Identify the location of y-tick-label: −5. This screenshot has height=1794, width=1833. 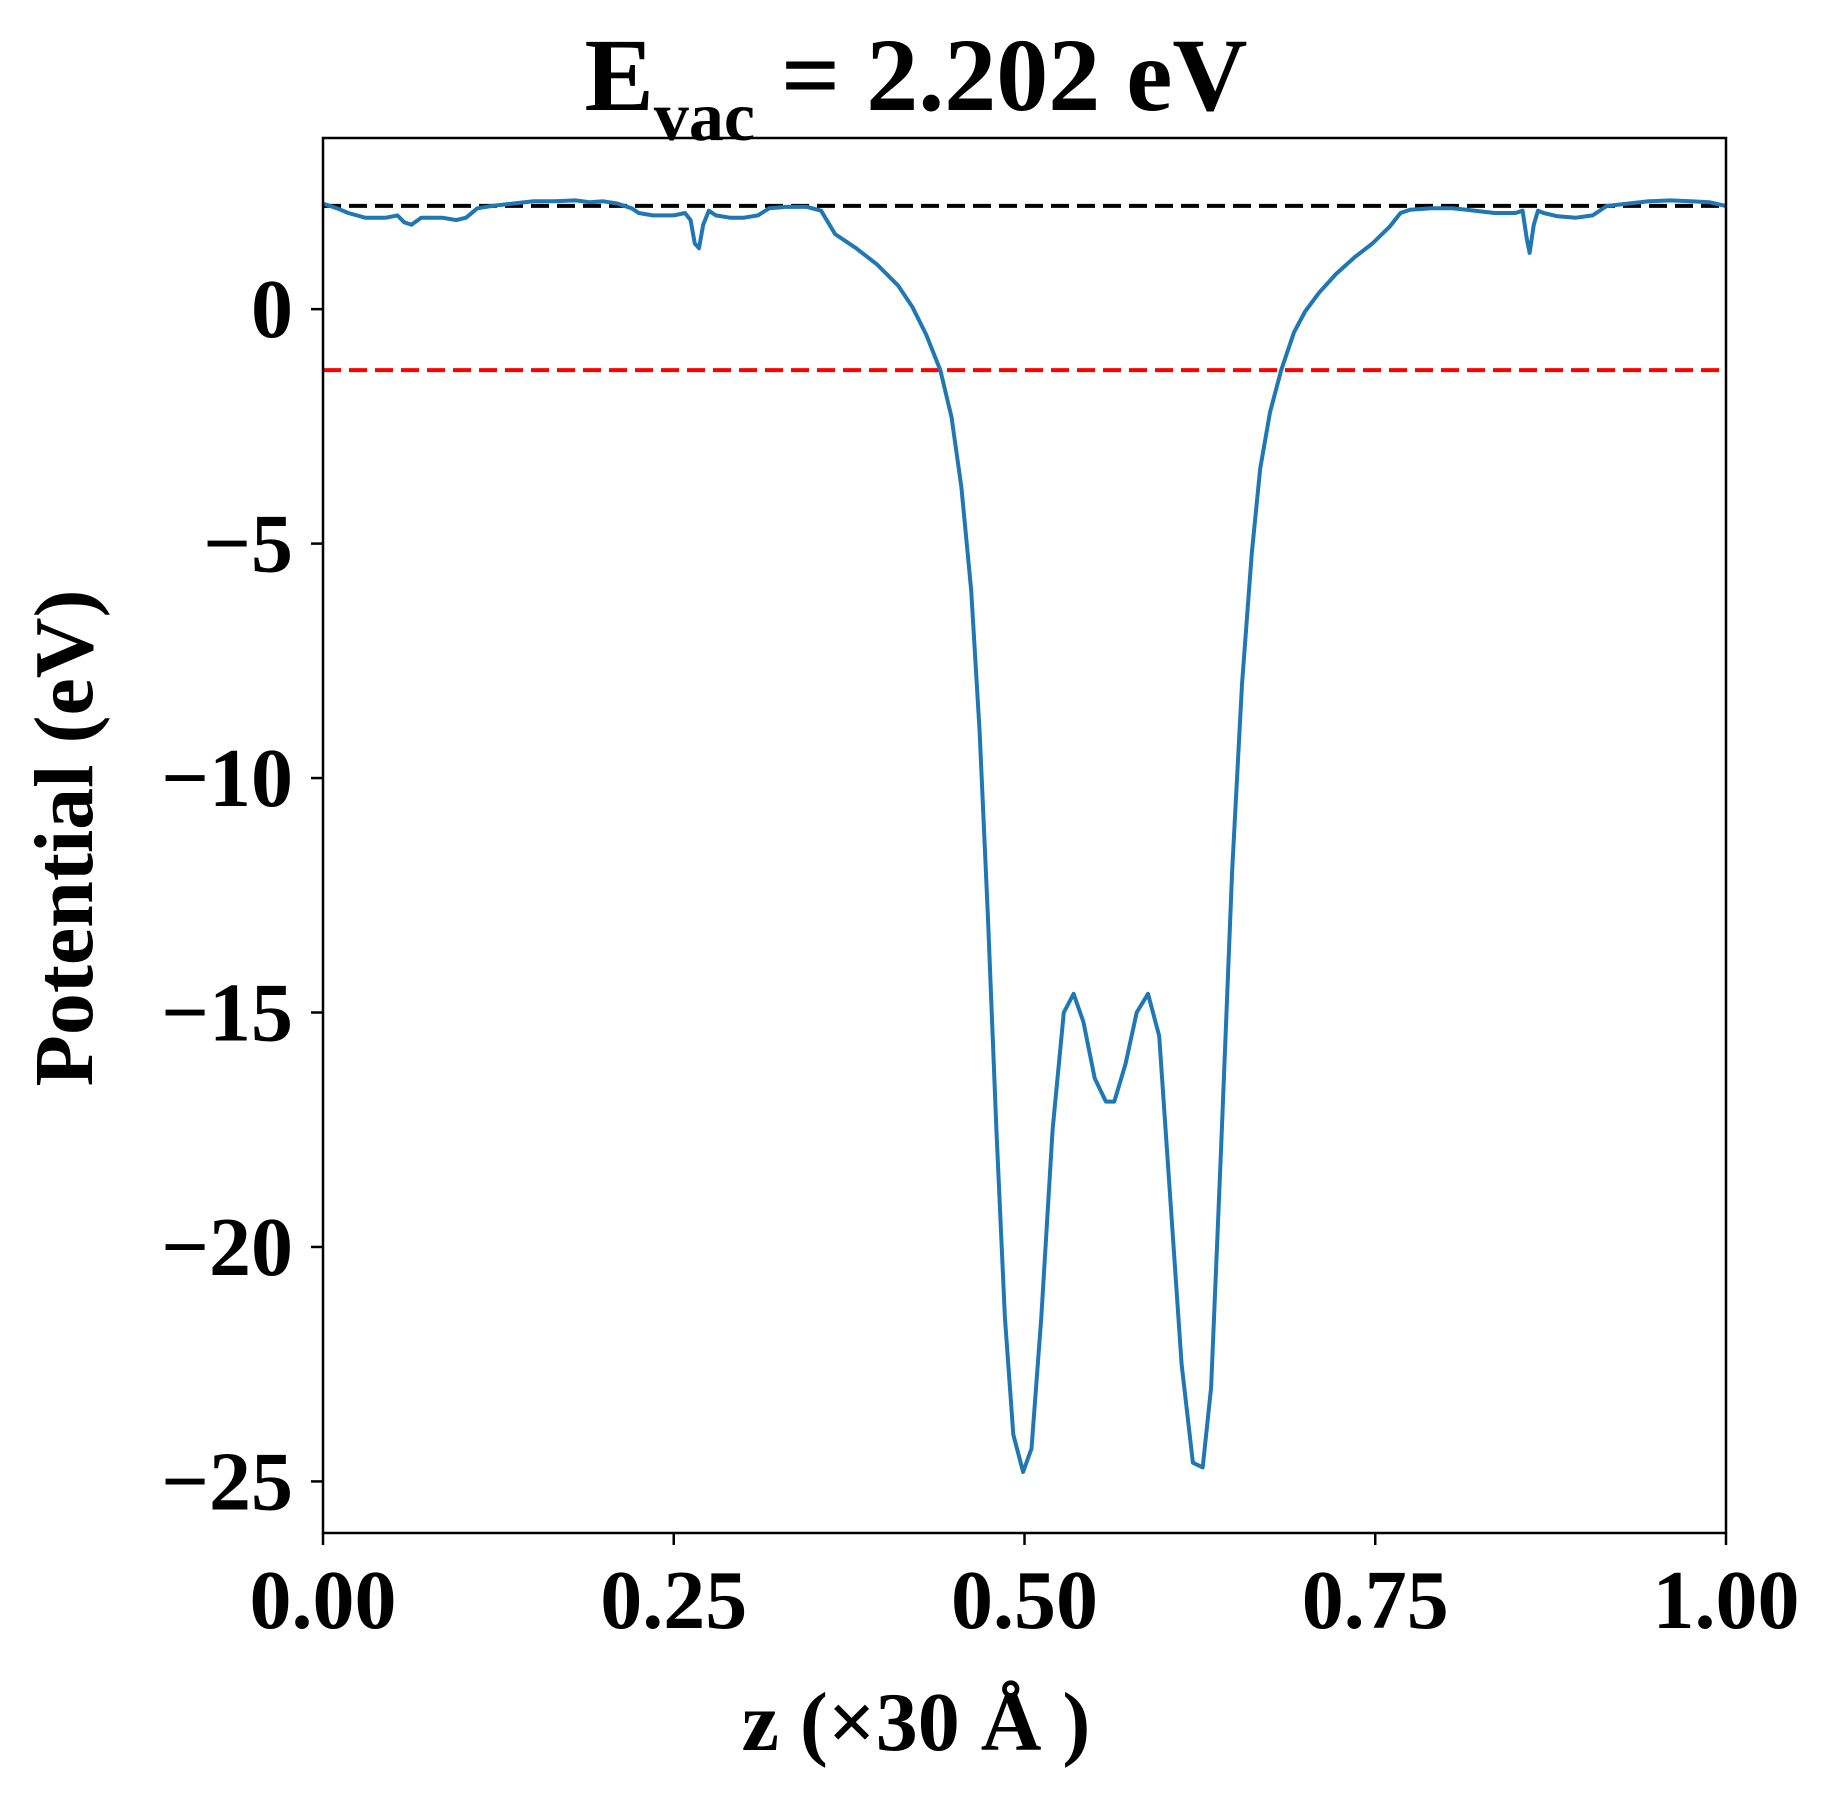
(248, 544).